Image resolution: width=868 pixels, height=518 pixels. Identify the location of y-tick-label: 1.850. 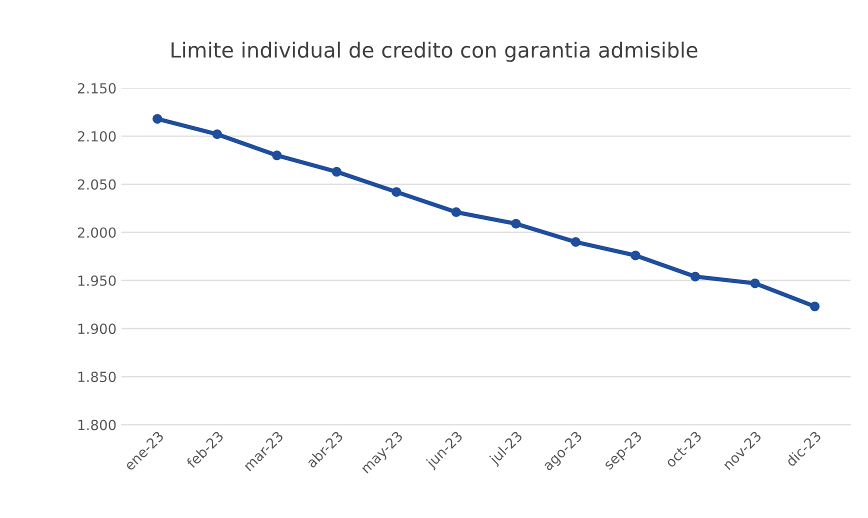
(97, 377).